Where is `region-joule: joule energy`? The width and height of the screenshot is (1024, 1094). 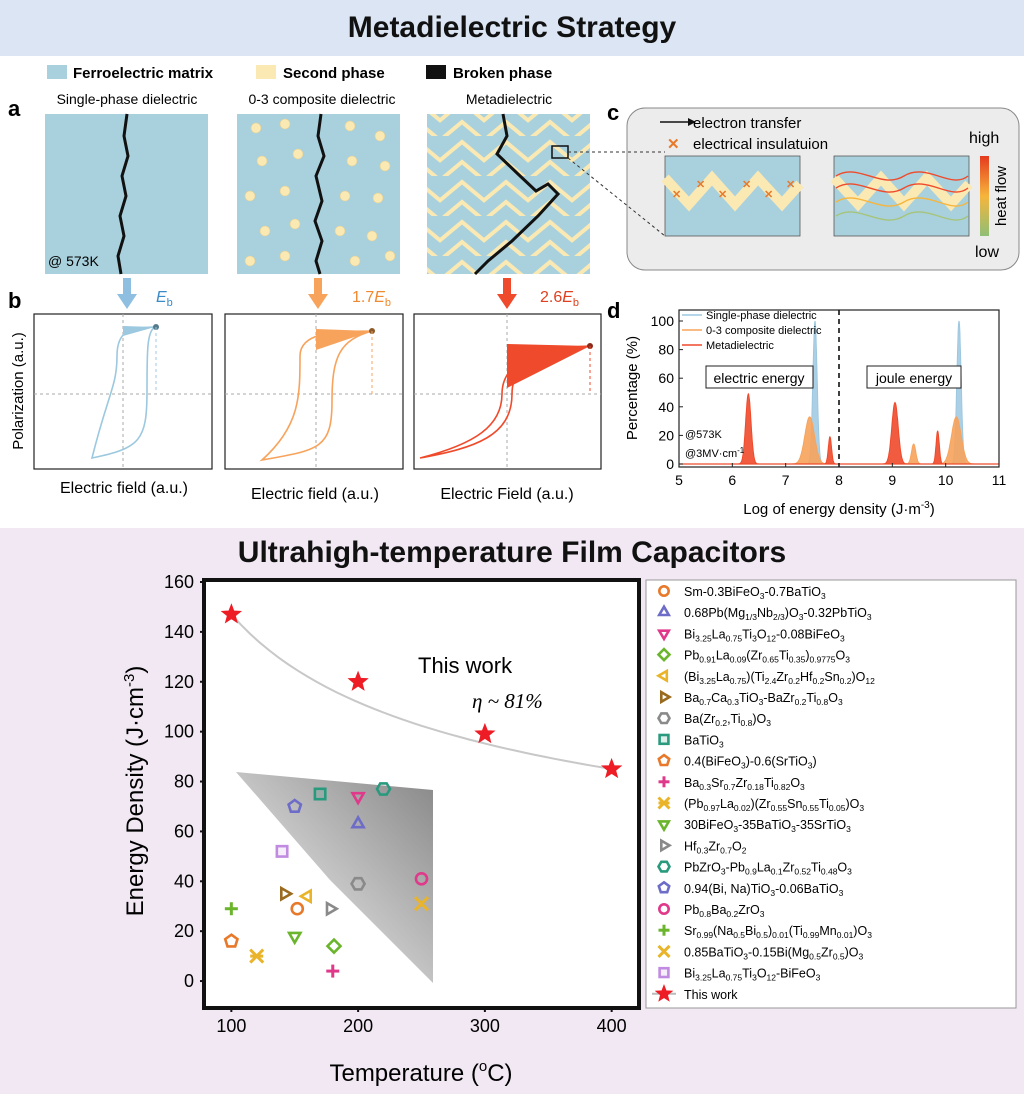 region-joule: joule energy is located at coordinates (913, 378).